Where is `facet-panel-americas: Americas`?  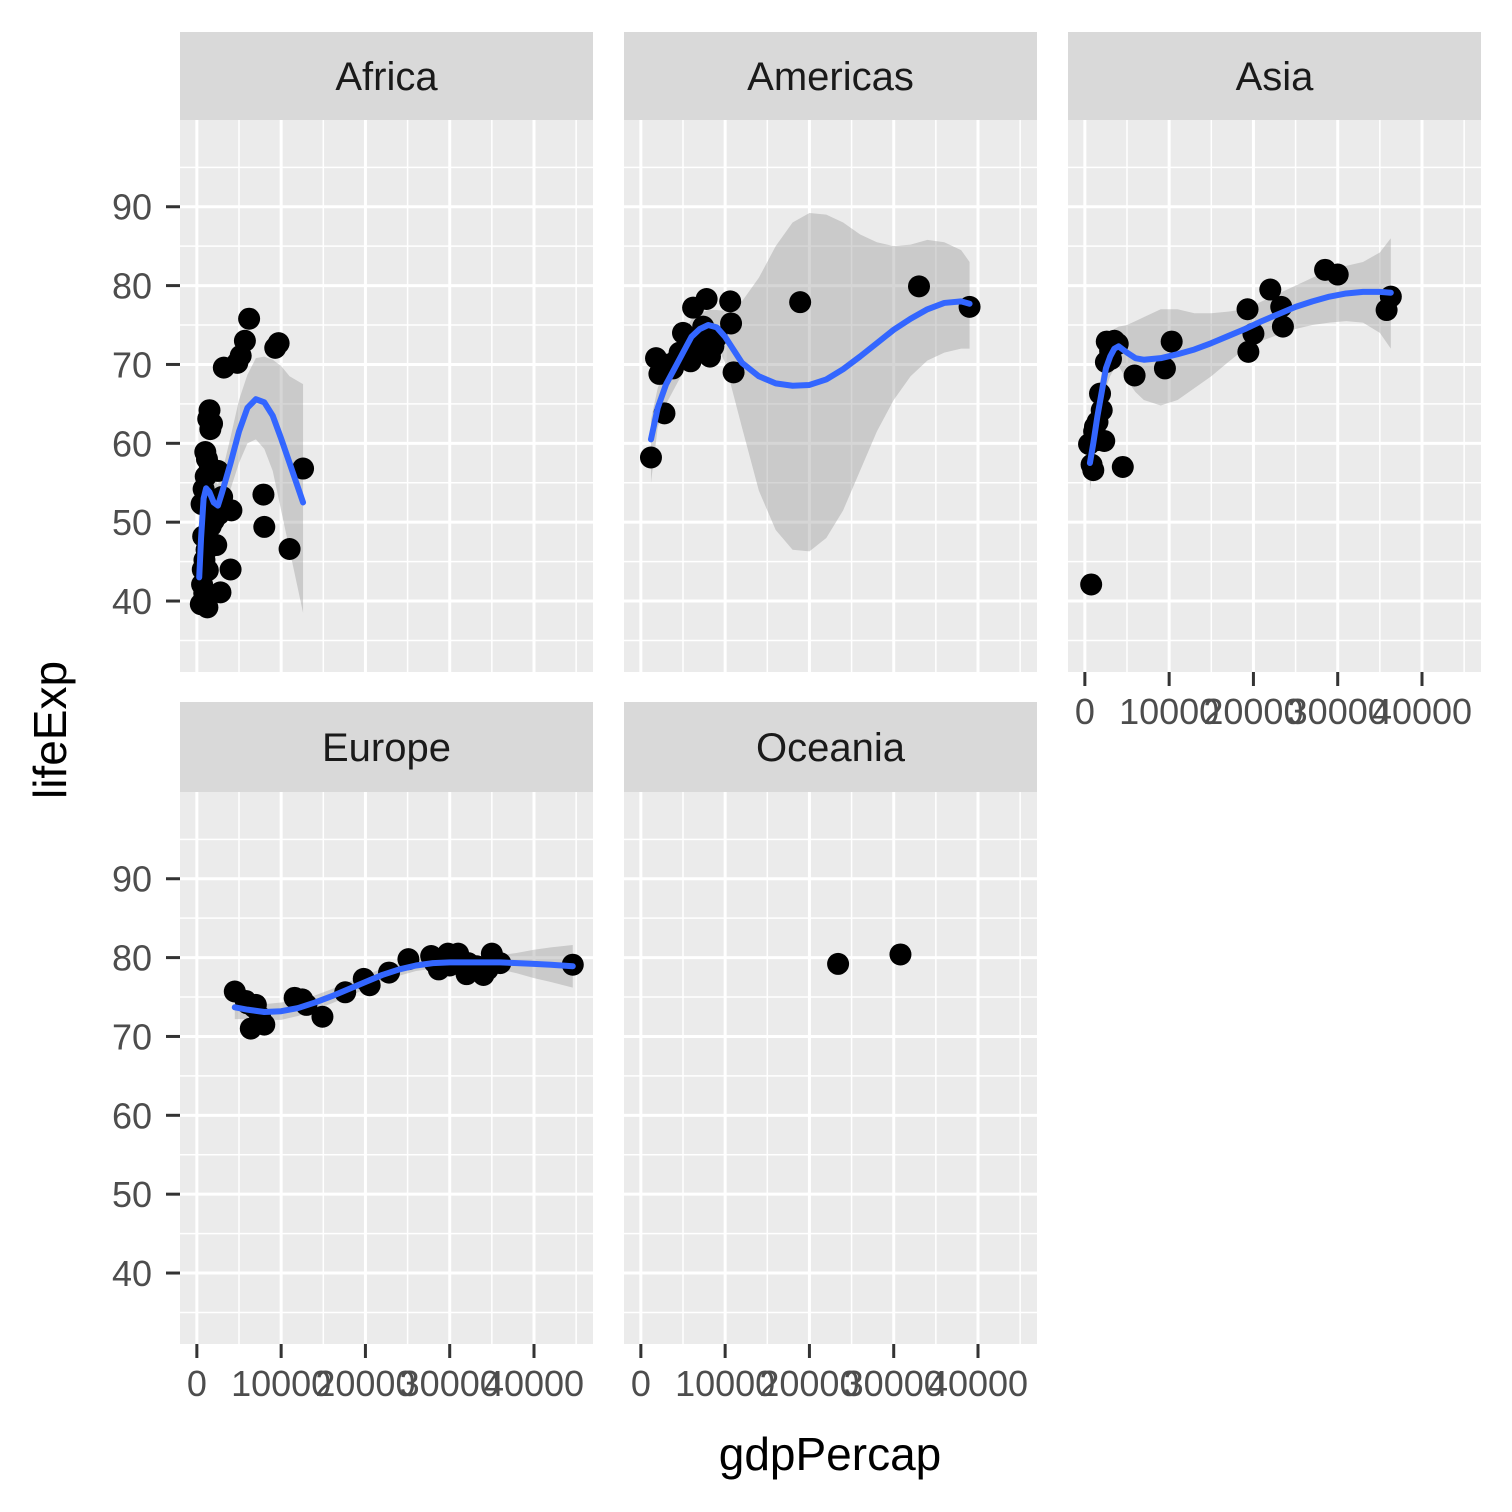 facet-panel-americas: Americas is located at coordinates (830, 352).